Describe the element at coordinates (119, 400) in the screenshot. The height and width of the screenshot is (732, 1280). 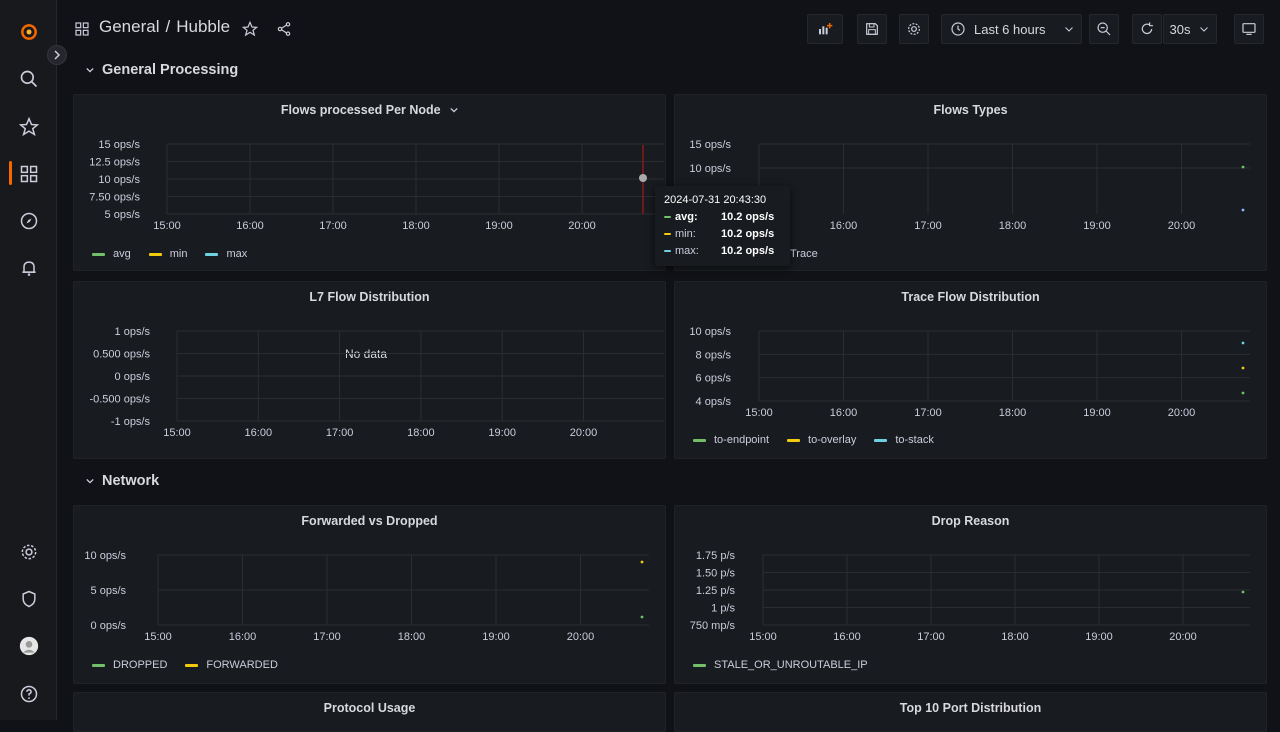
I see `y-tick-label: -0.500 ops/s` at that location.